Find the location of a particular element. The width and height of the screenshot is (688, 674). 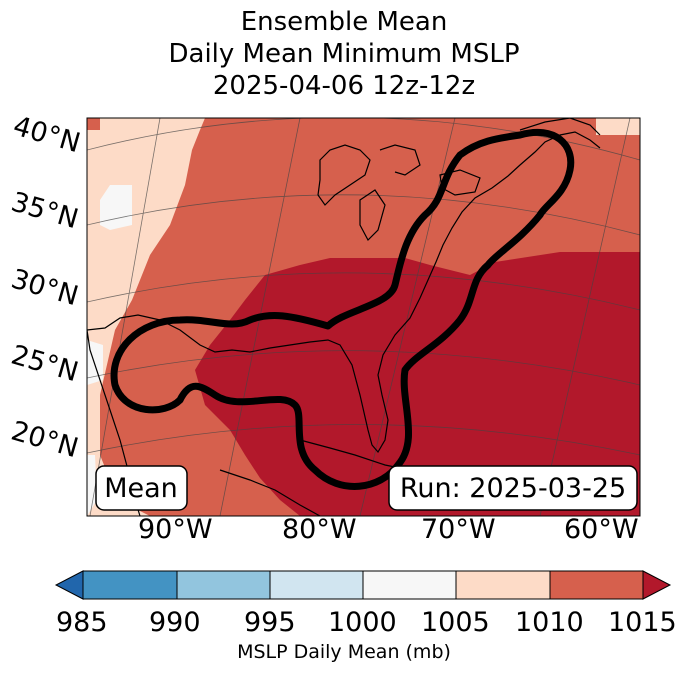

colorbar-extend-low is located at coordinates (69, 585).